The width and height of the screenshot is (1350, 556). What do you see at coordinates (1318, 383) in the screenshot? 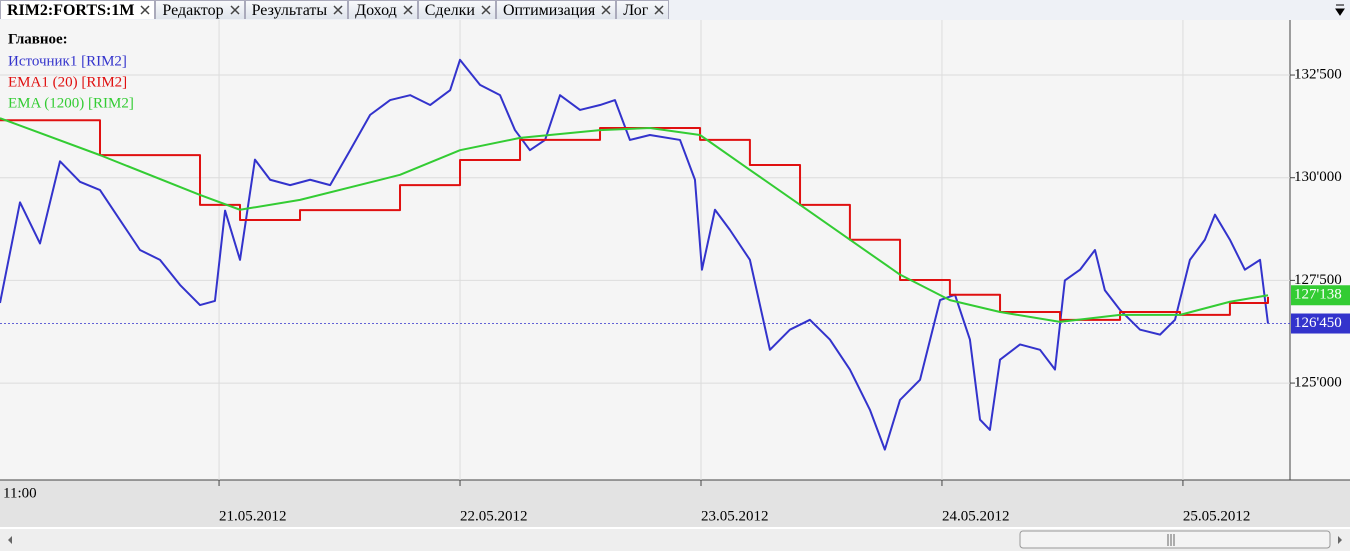
I see `y-tick-label: 125'000` at bounding box center [1318, 383].